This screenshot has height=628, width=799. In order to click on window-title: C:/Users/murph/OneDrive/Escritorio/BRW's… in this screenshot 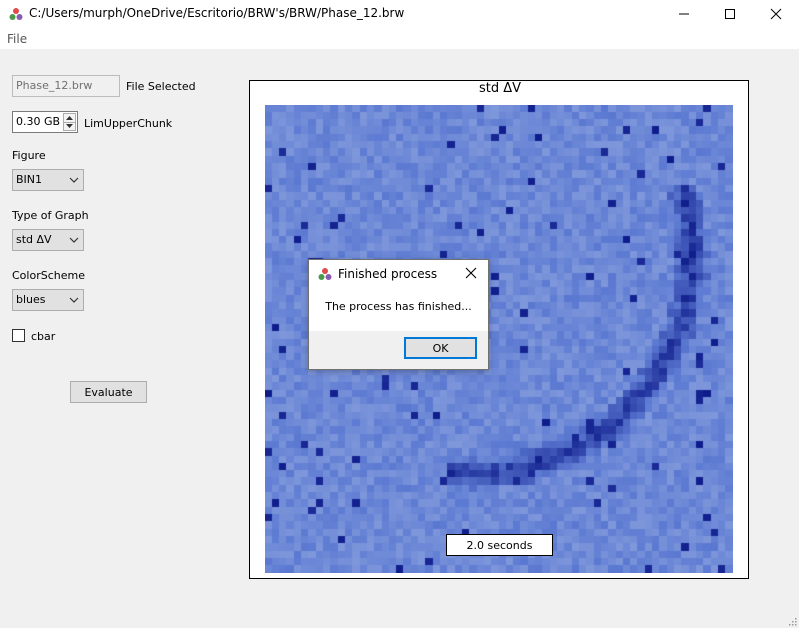, I will do `click(217, 13)`.